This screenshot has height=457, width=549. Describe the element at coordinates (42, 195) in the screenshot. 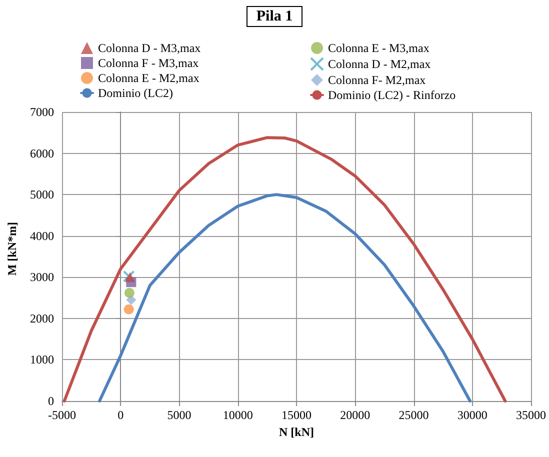

I see `y-tick-label: 5000` at that location.